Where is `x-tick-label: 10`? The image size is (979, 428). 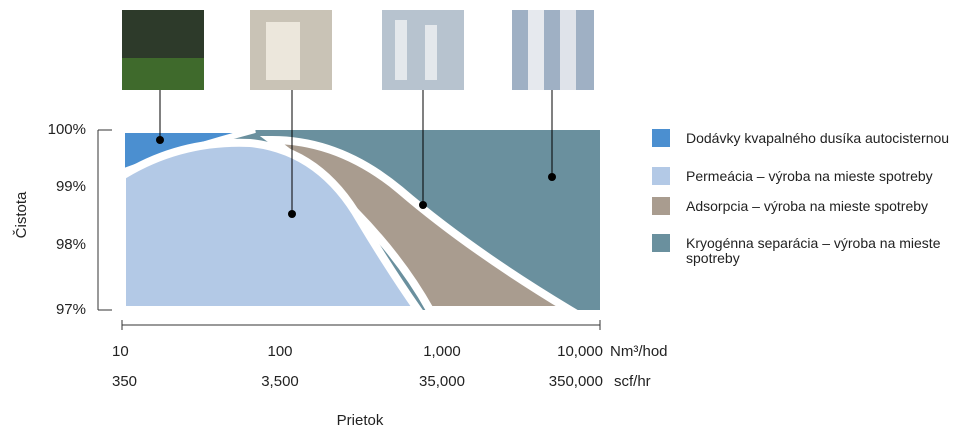 x-tick-label: 10 is located at coordinates (120, 351).